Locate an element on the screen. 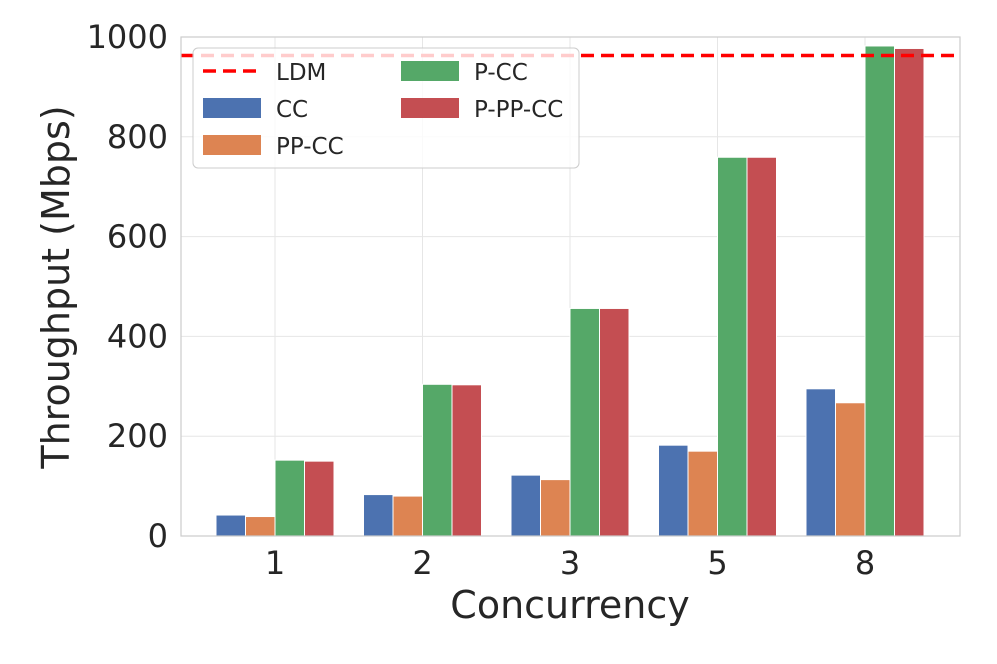 Image resolution: width=997 pixels, height=664 pixels. y-axis-ticks: 0 200 400 600 800 1000 is located at coordinates (127, 286).